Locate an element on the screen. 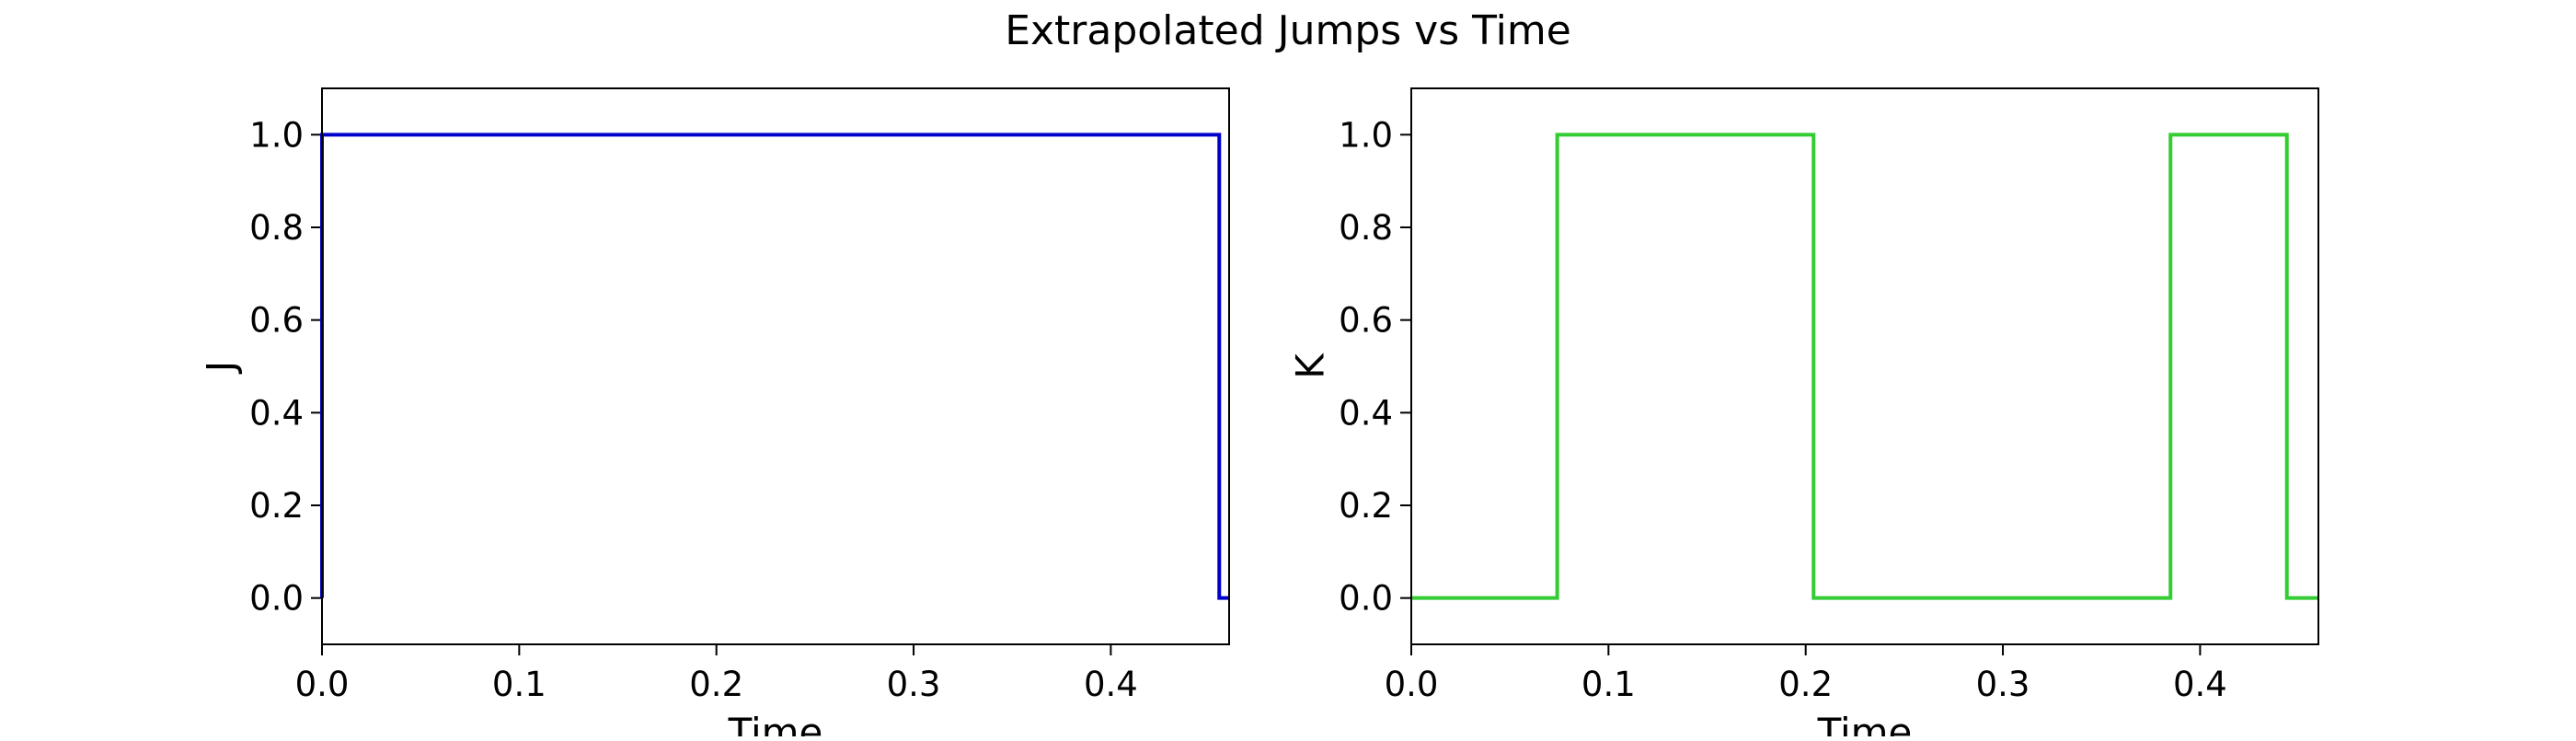 The image size is (2576, 741). plot-j-xtick-label: 0.3 is located at coordinates (914, 684).